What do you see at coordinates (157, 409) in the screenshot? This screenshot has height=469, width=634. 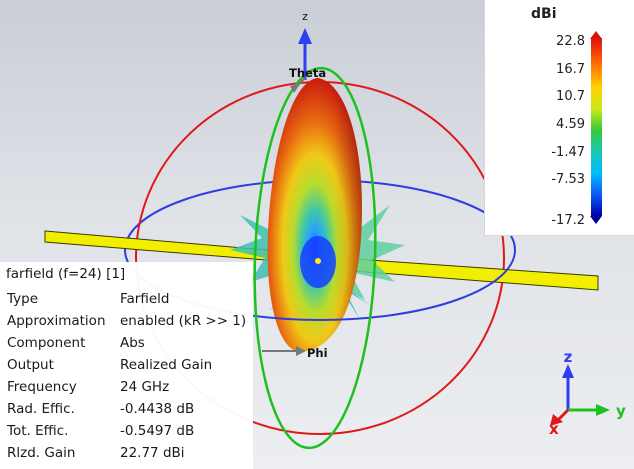 I see `info-value: -0.4438 dB` at bounding box center [157, 409].